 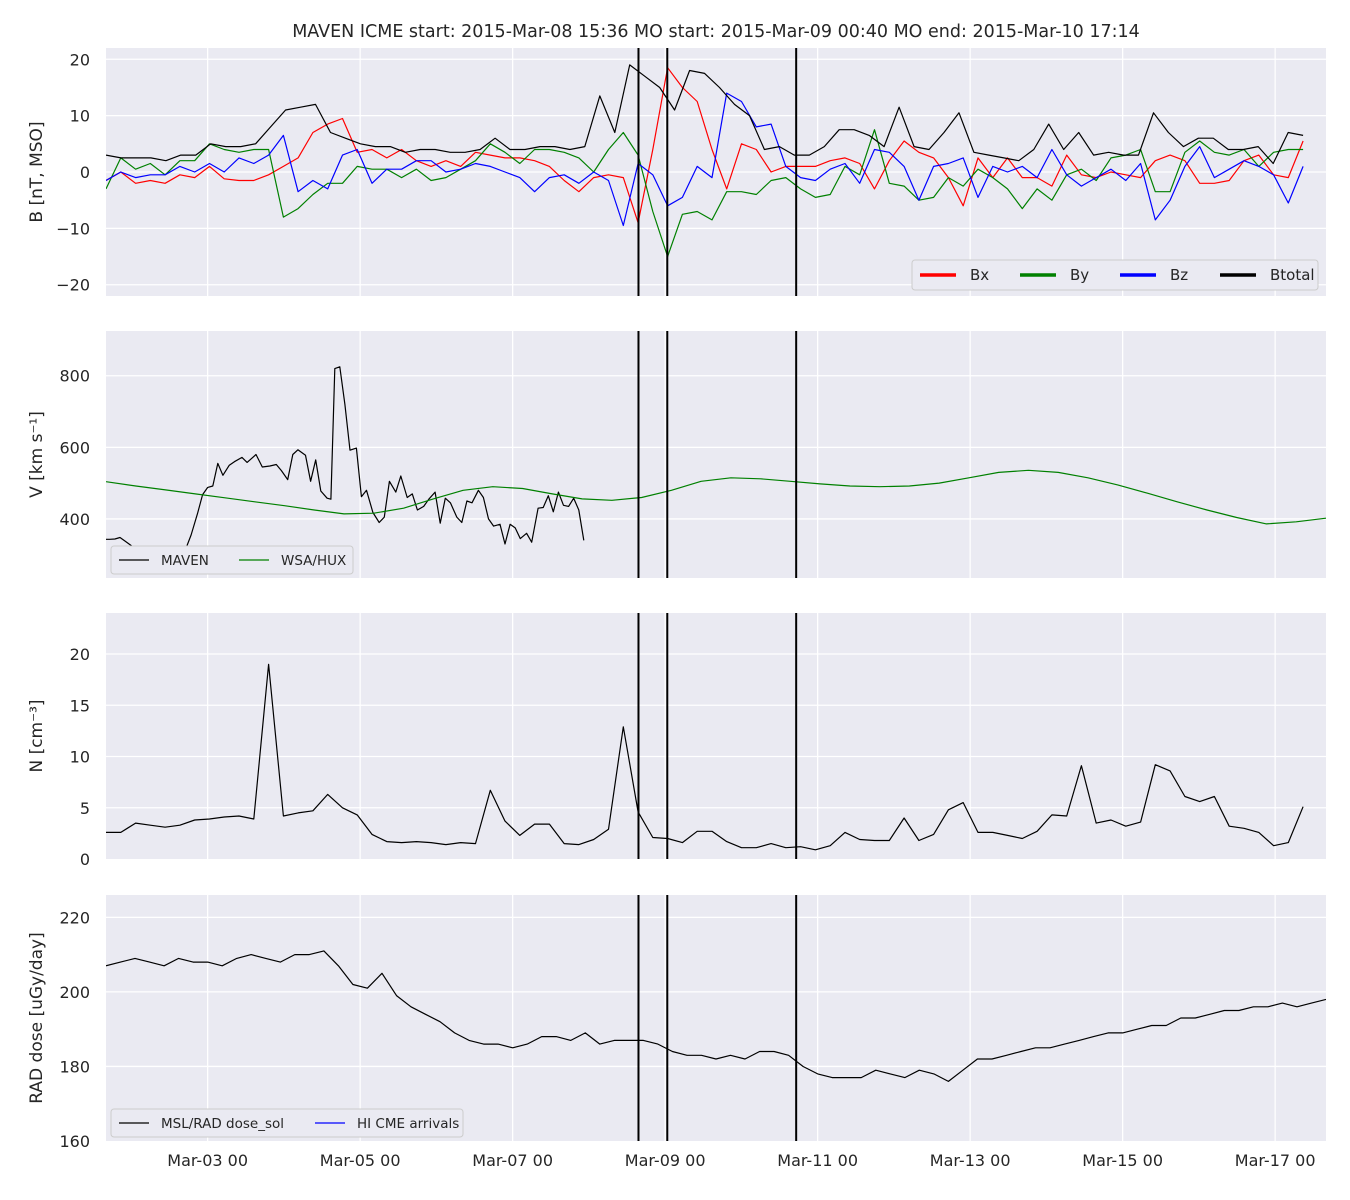 I want to click on y-tick-label: 160, so click(x=74, y=1141).